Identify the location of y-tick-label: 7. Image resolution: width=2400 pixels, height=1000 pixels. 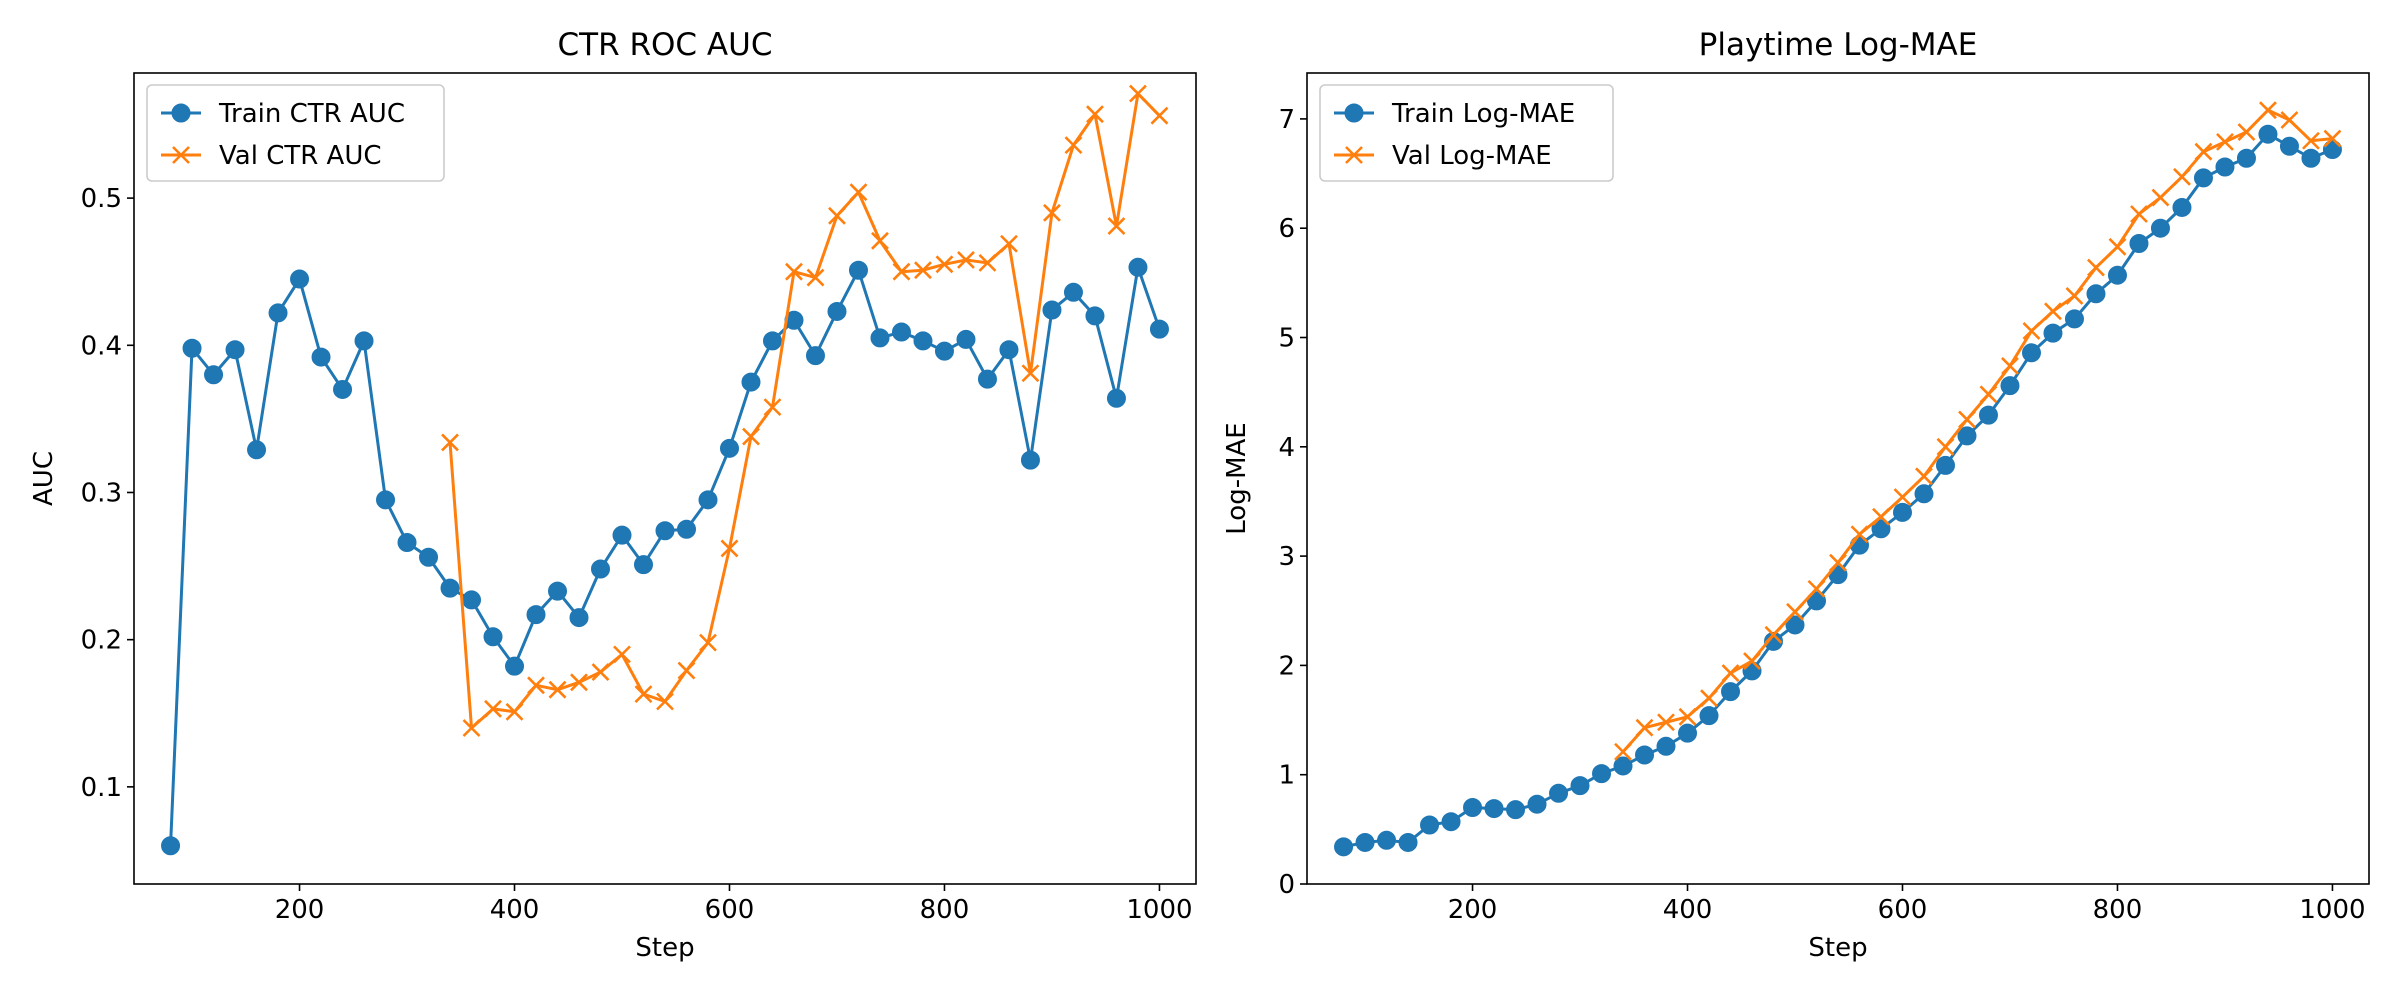
(1286, 120).